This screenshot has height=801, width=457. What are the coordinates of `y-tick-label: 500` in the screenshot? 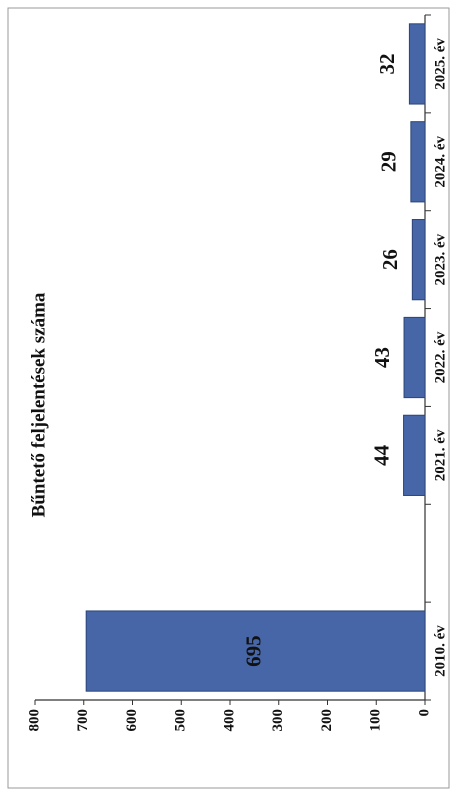 It's located at (181, 720).